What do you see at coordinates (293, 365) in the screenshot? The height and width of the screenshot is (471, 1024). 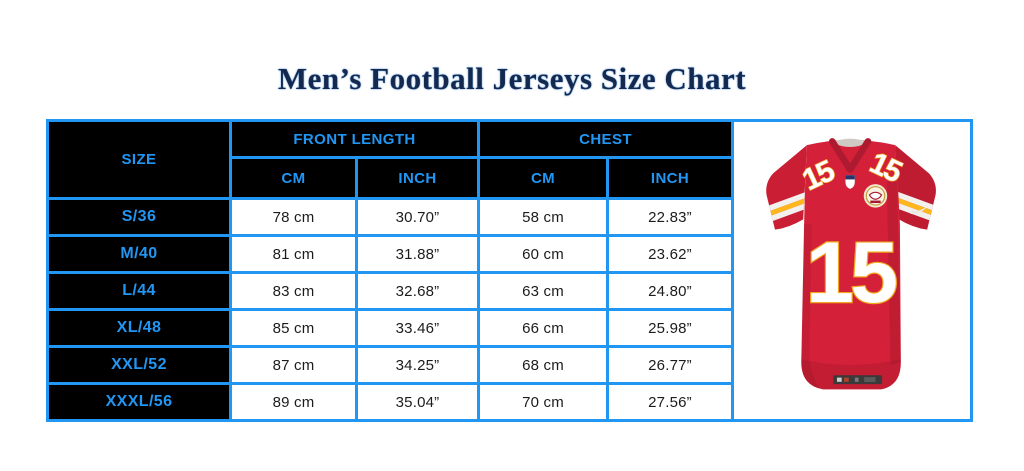 I see `front-cm-value: 87 cm` at bounding box center [293, 365].